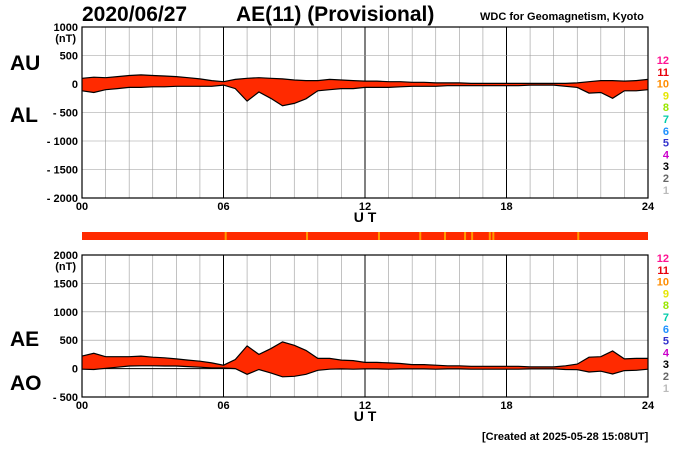 Image resolution: width=700 pixels, height=450 pixels. What do you see at coordinates (648, 406) in the screenshot?
I see `ae-ao-x-tick-label: 24` at bounding box center [648, 406].